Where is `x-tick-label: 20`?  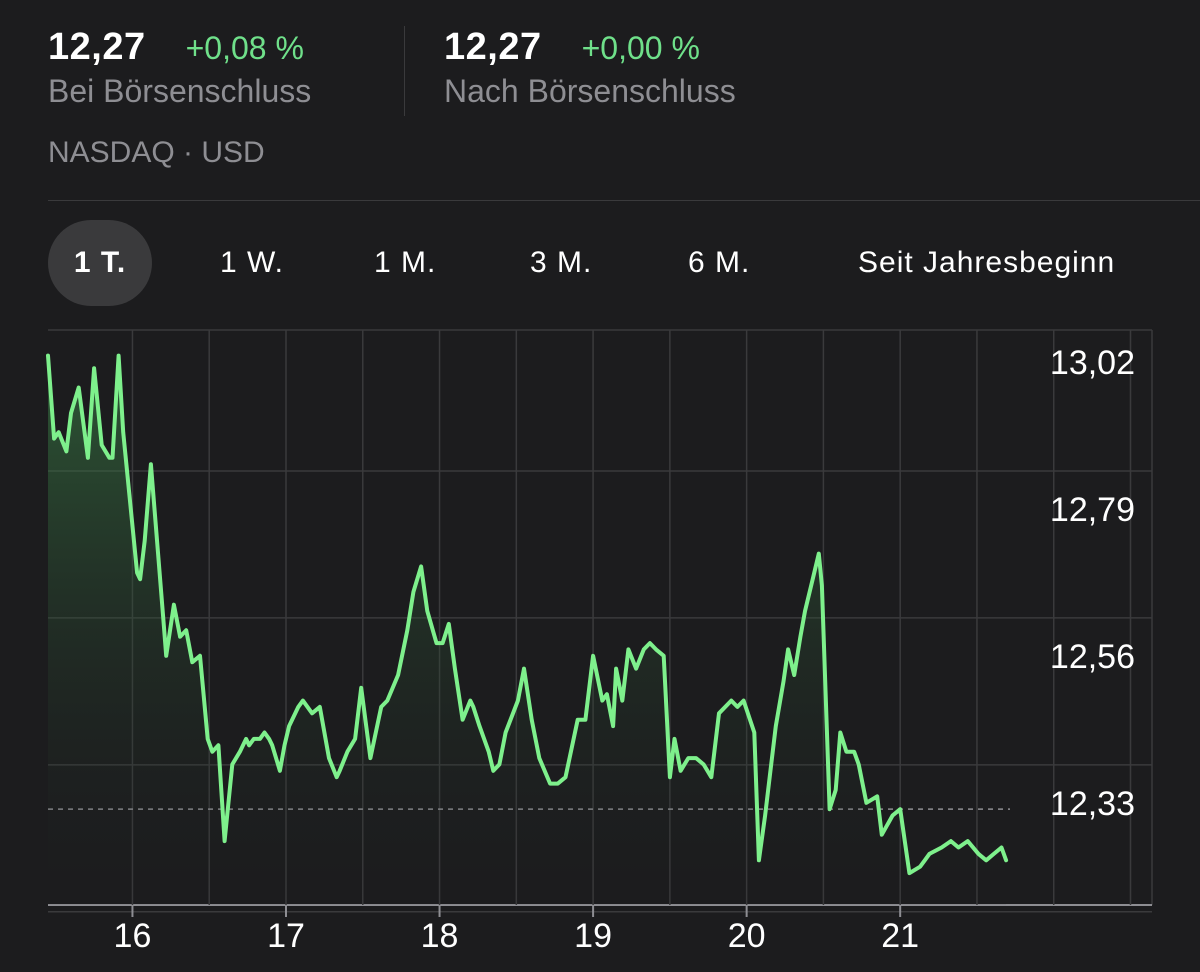
x-tick-label: 20 is located at coordinates (747, 936).